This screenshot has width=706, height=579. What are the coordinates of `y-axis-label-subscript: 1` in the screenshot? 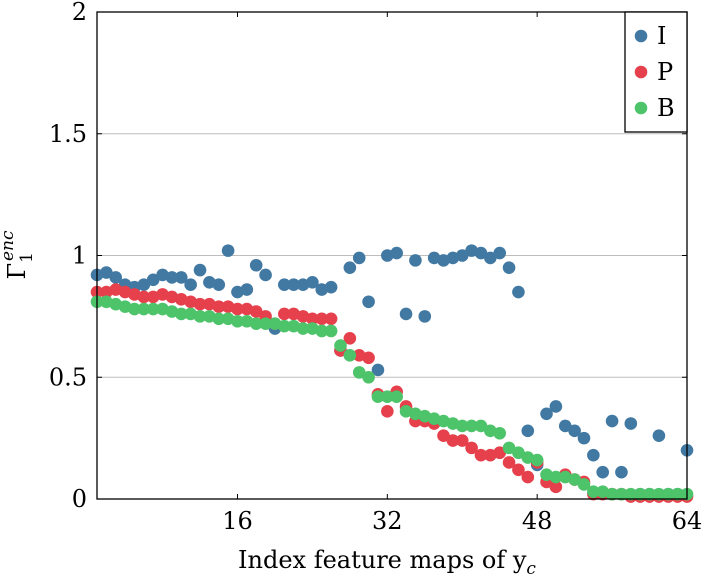 It's located at (27, 257).